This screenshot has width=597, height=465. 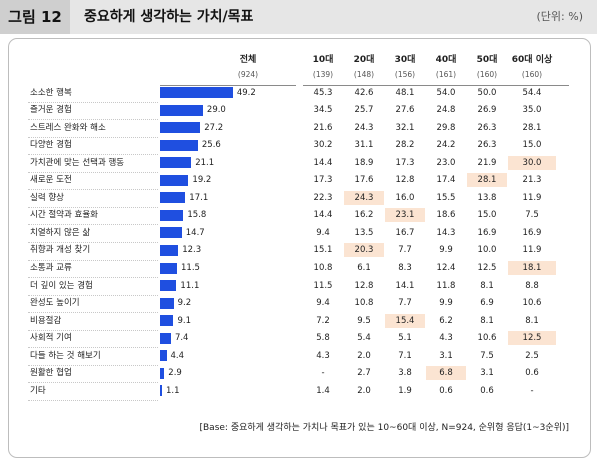 What do you see at coordinates (248, 74) in the screenshot?
I see `column-n-total: (924)` at bounding box center [248, 74].